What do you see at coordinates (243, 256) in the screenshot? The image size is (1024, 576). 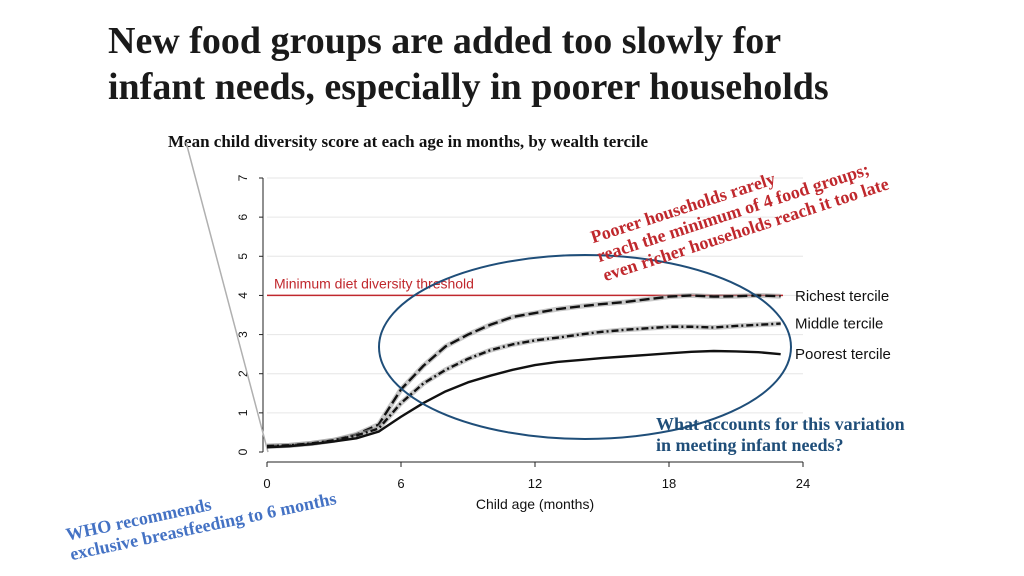 I see `y-tick-label: 5` at bounding box center [243, 256].